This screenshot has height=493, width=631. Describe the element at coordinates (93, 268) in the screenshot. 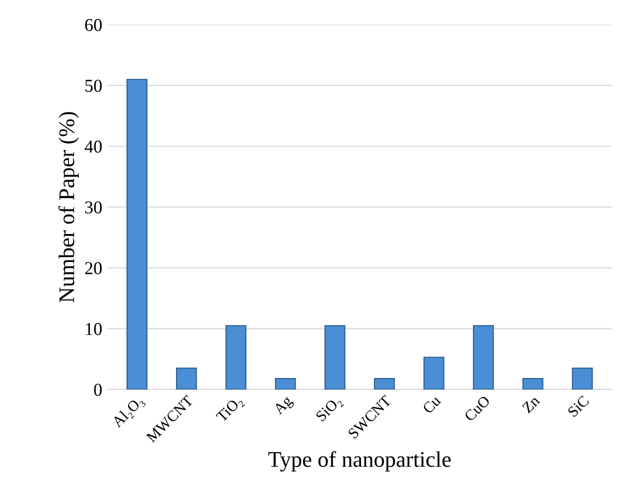

I see `y-tick-label: 20` at that location.